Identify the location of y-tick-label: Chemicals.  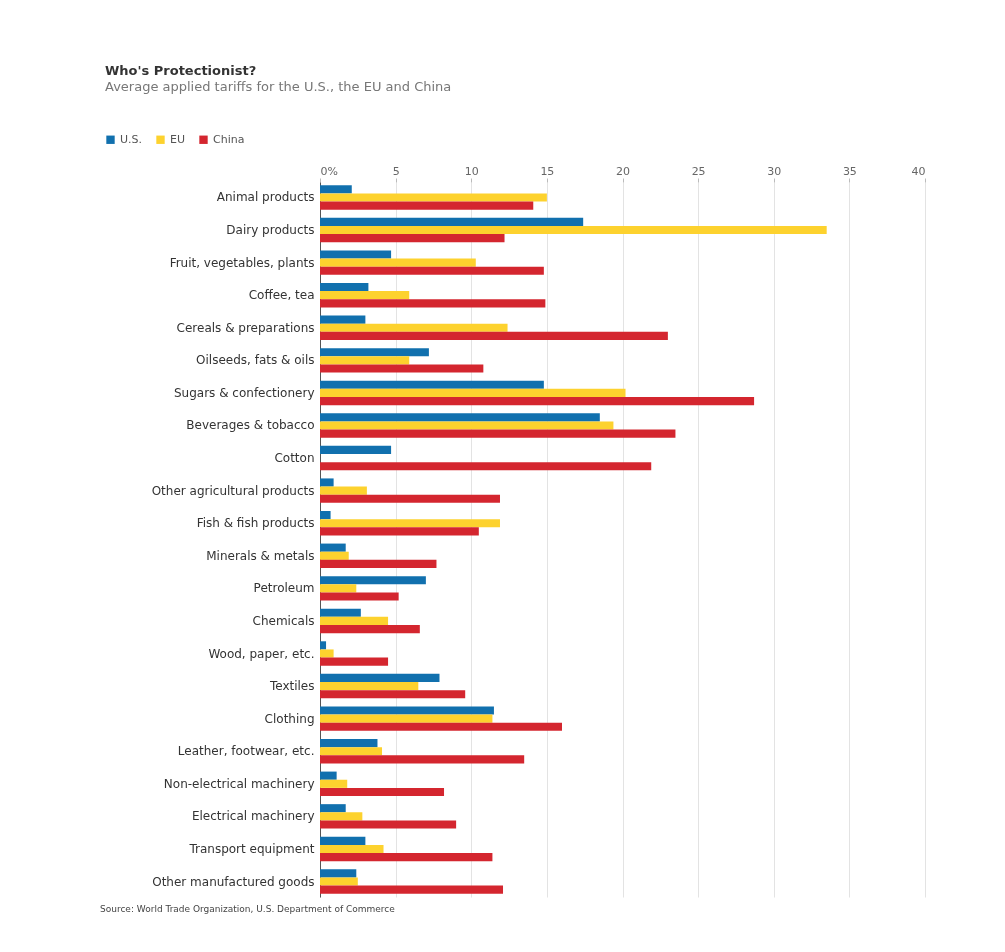
(283, 620).